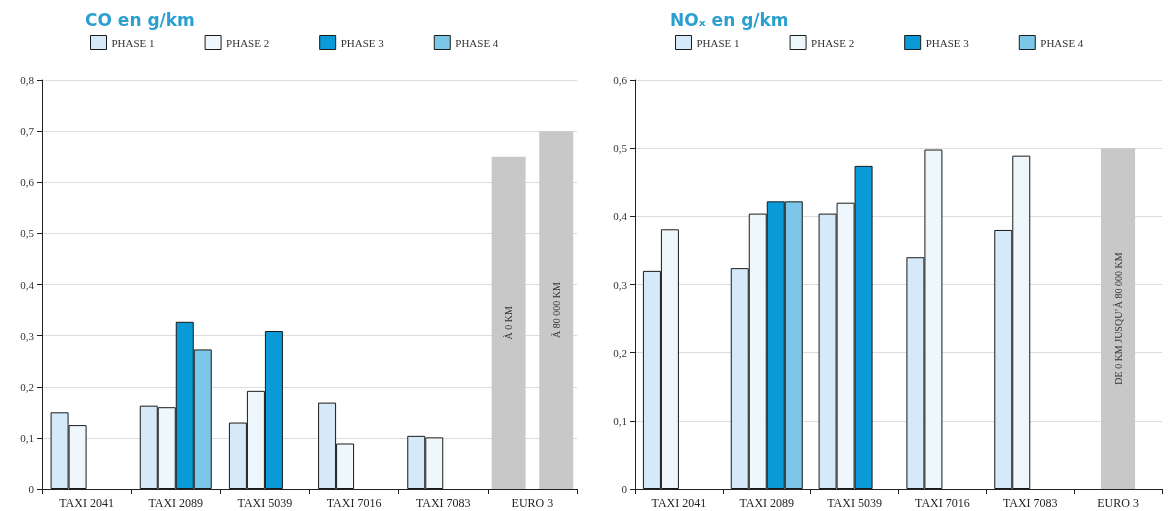 Image resolution: width=1170 pixels, height=511 pixels. I want to click on y-tick-label: 0,7, so click(27, 131).